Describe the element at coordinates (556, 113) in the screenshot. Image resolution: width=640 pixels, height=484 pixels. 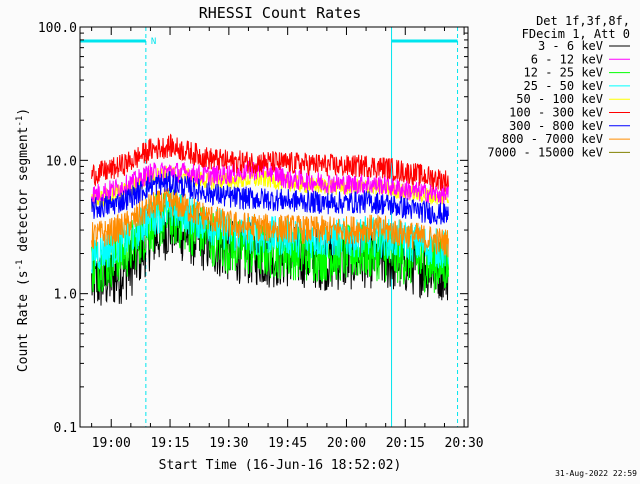
I see `legend-label: 100 - 300 keV` at that location.